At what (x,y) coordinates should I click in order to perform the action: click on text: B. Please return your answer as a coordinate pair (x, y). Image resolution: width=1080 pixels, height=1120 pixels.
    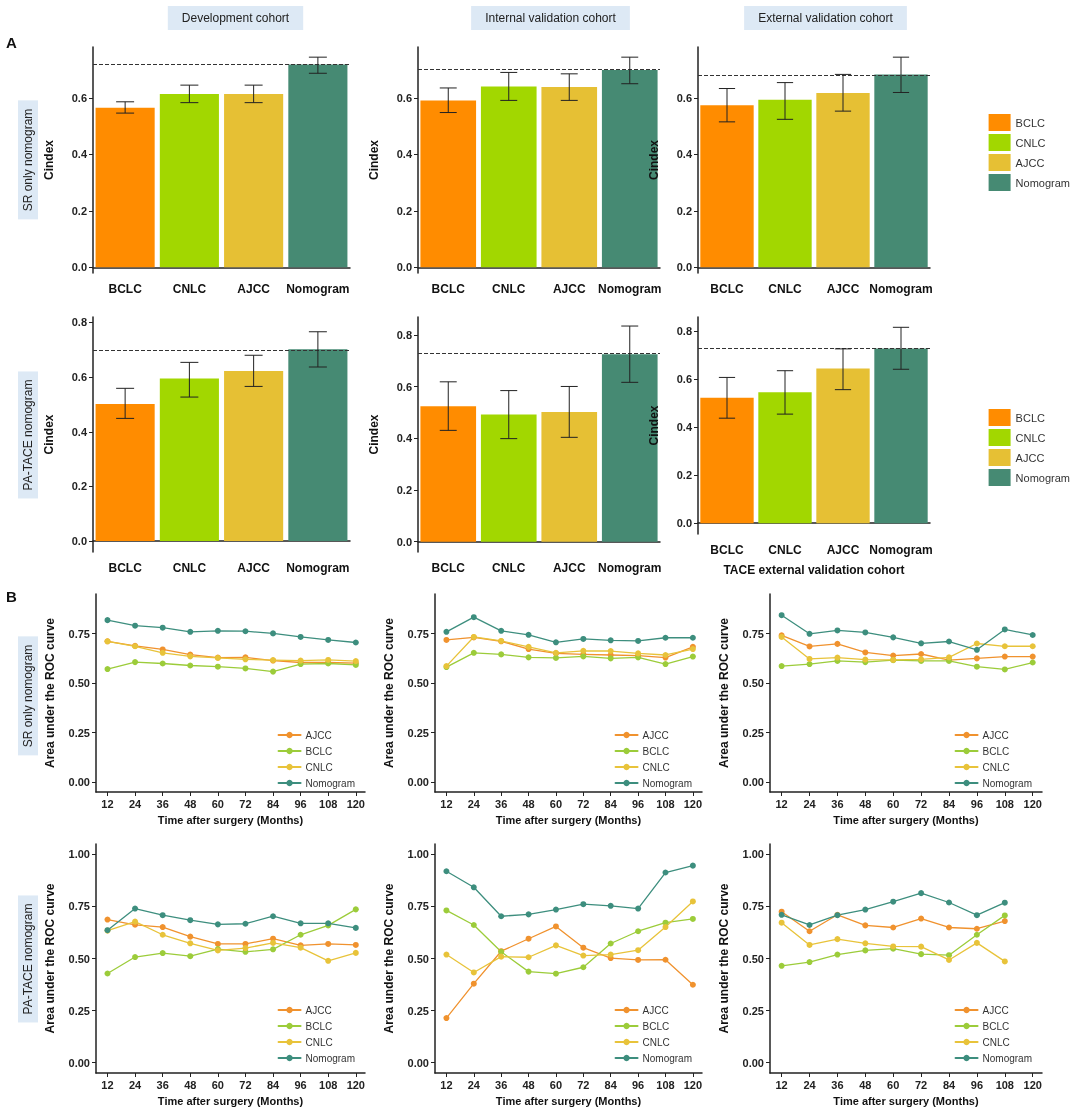
    Looking at the image, I should click on (11, 596).